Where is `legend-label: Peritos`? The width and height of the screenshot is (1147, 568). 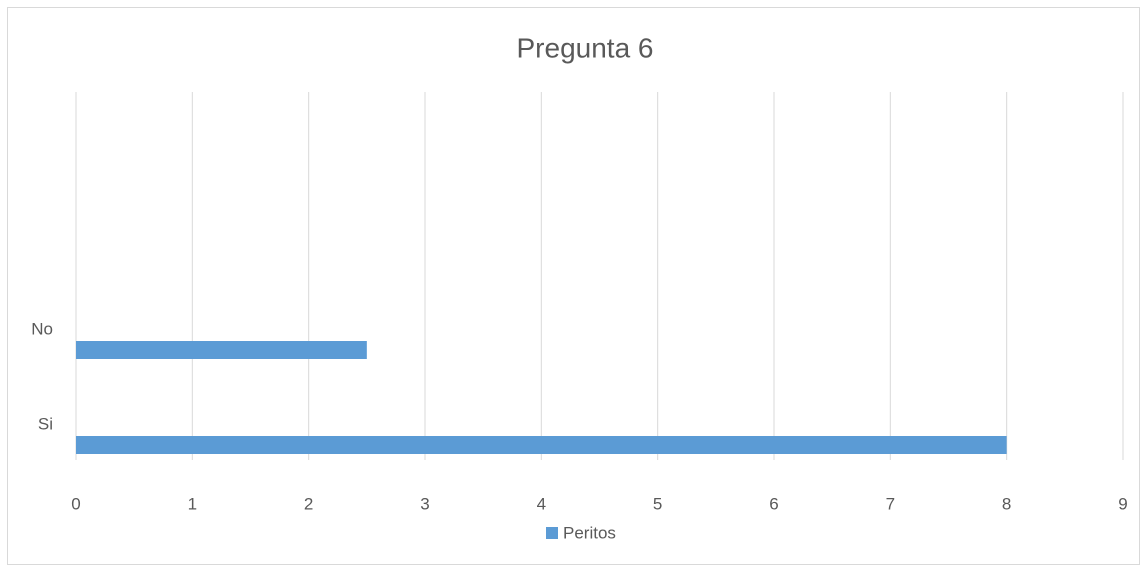
legend-label: Peritos is located at coordinates (589, 532).